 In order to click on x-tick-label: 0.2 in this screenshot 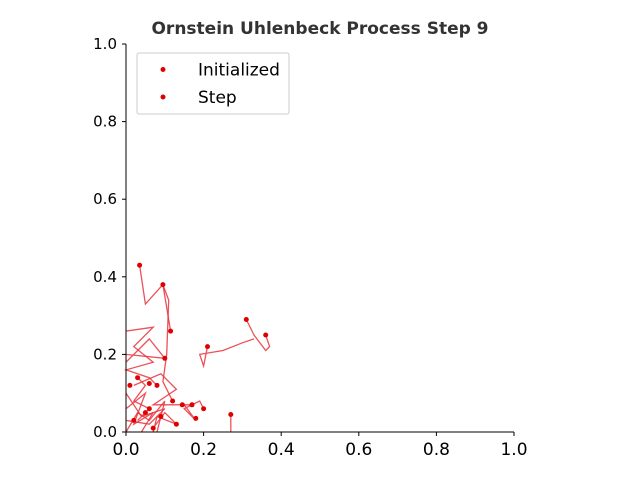, I will do `click(203, 450)`.